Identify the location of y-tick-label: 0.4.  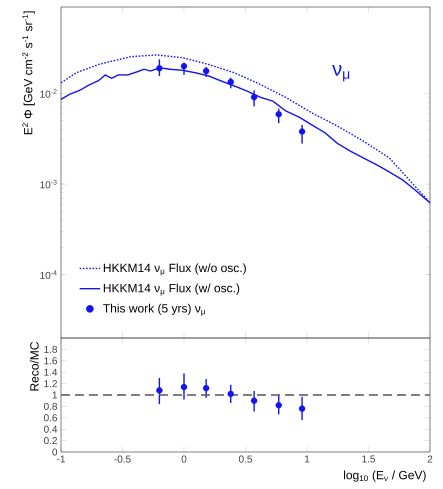
(51, 429).